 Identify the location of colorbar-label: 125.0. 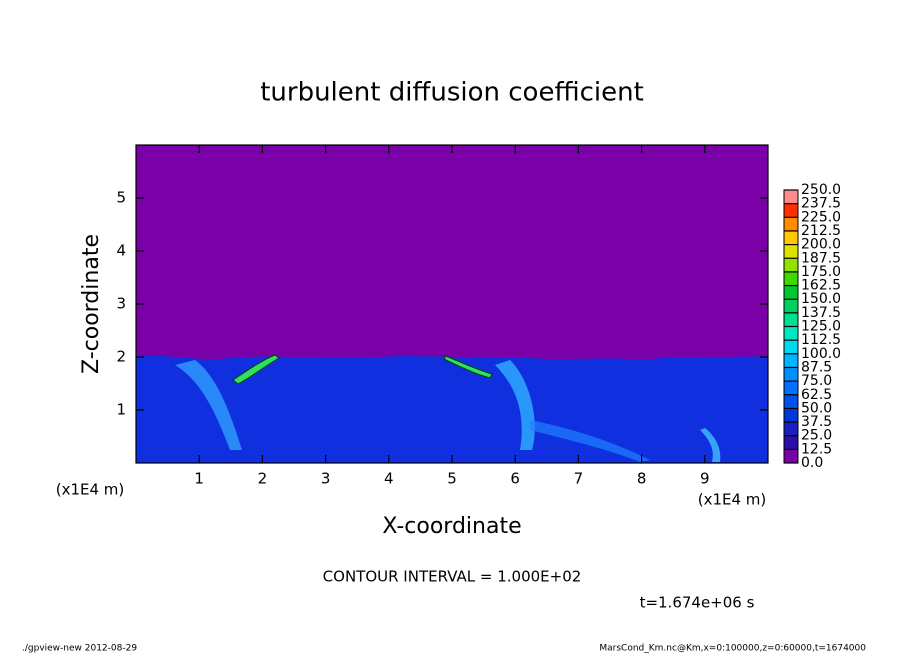
(821, 327).